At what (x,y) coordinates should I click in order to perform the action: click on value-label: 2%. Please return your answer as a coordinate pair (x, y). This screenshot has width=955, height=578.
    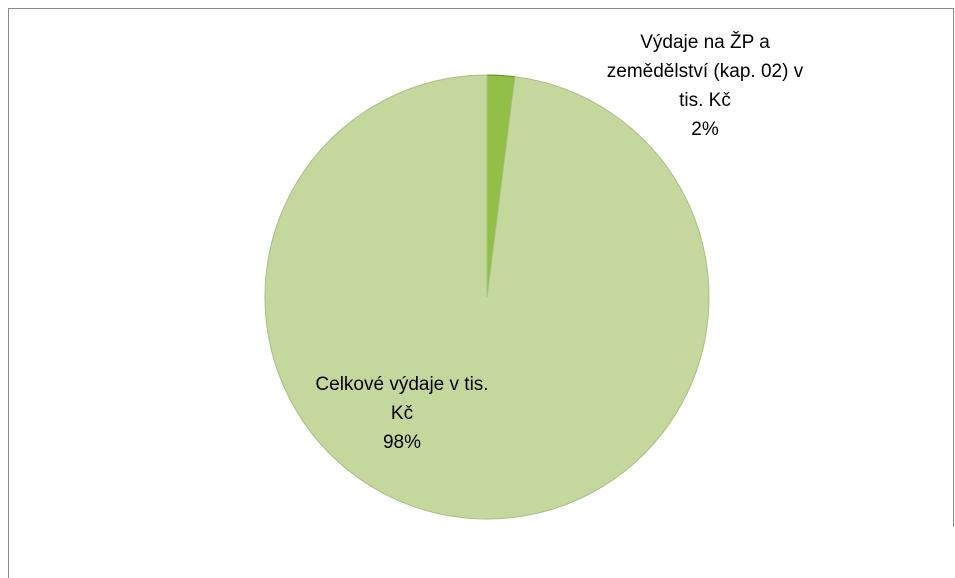
    Looking at the image, I should click on (705, 129).